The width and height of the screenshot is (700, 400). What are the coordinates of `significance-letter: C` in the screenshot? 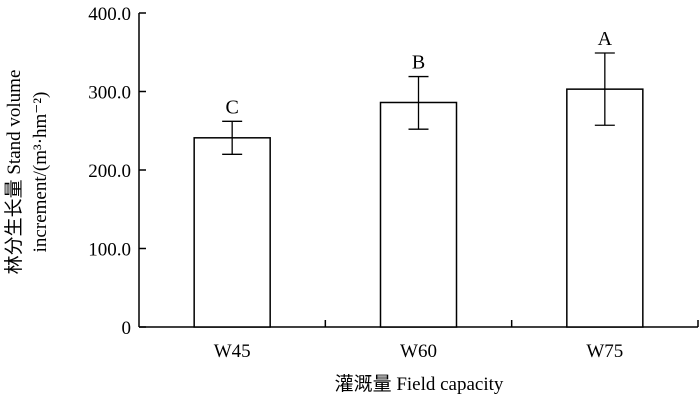 It's located at (231, 107).